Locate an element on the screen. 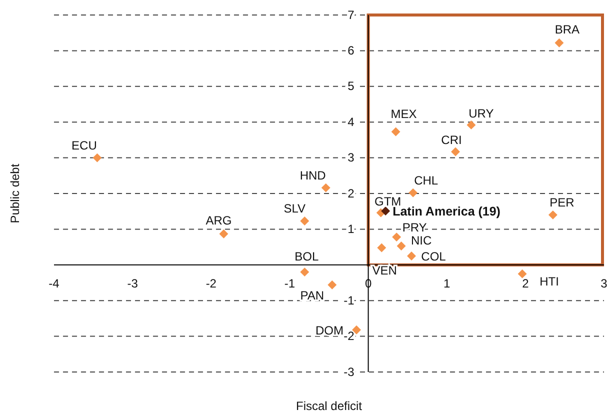 The height and width of the screenshot is (416, 616). x-axis-title: Fiscal deficit is located at coordinates (329, 406).